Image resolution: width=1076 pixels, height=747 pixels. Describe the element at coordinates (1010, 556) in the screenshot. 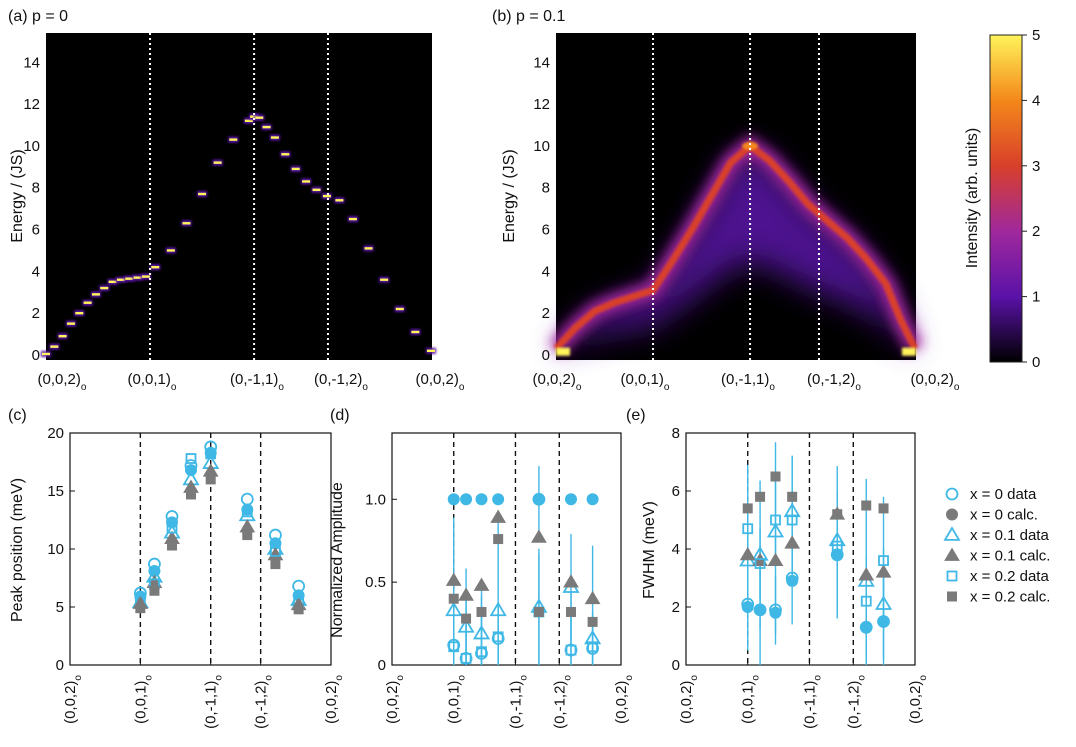

I see `legend-entry-label: x = 0.1 calc.` at that location.